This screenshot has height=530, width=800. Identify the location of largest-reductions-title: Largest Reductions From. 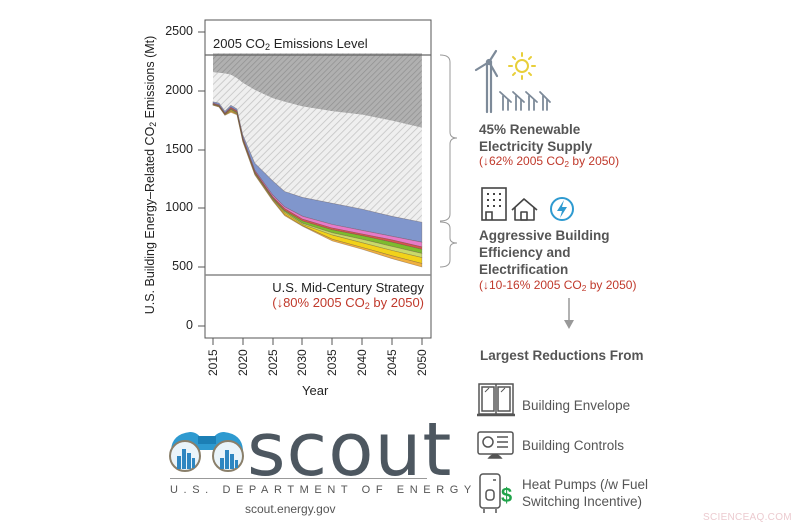
(562, 355).